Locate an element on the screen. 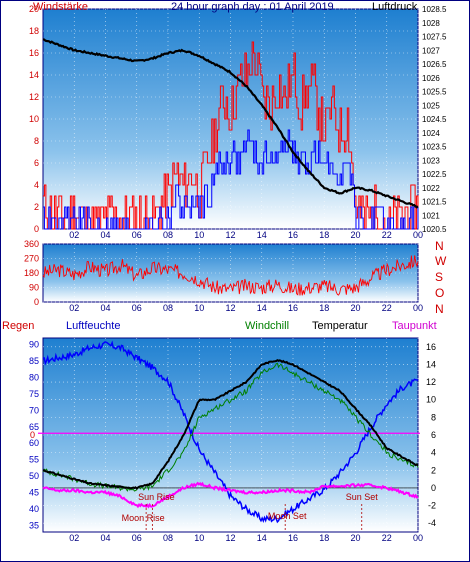 Image resolution: width=470 pixels, height=562 pixels. humidity-y-tick-label: 55 is located at coordinates (34, 460).